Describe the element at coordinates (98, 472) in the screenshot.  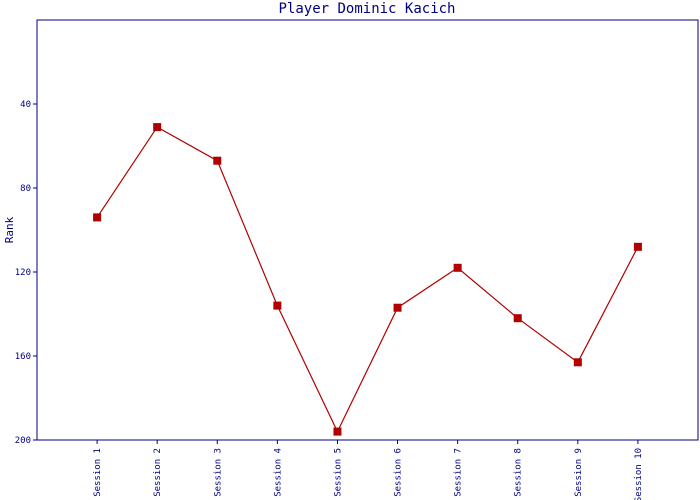
I see `x-tick-label: Session 1` at that location.